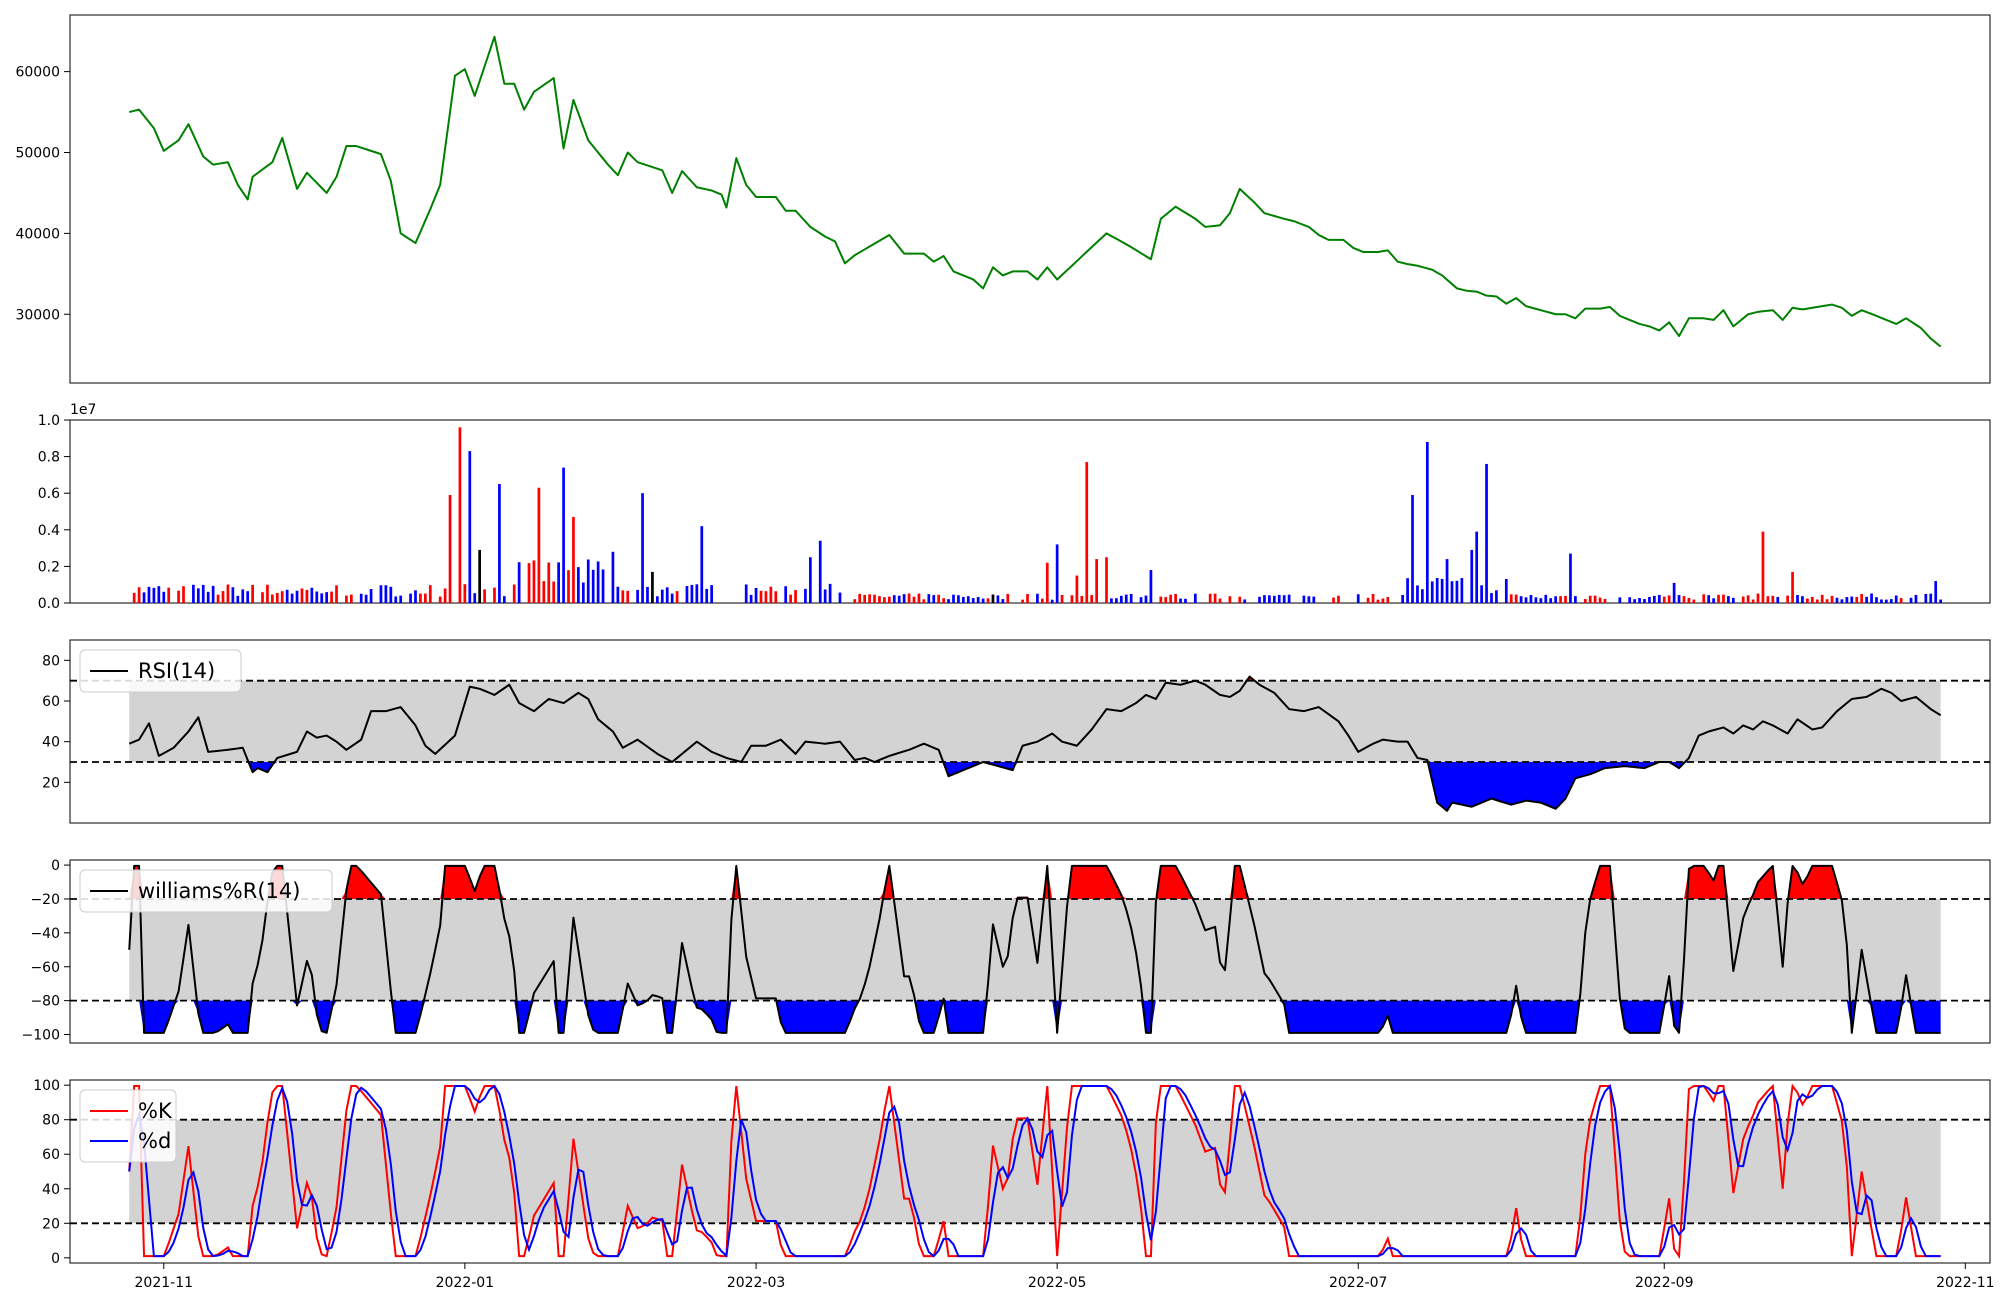 This screenshot has width=2000, height=1300. Describe the element at coordinates (51, 1155) in the screenshot. I see `stochastic-ytick-label: 60` at that location.